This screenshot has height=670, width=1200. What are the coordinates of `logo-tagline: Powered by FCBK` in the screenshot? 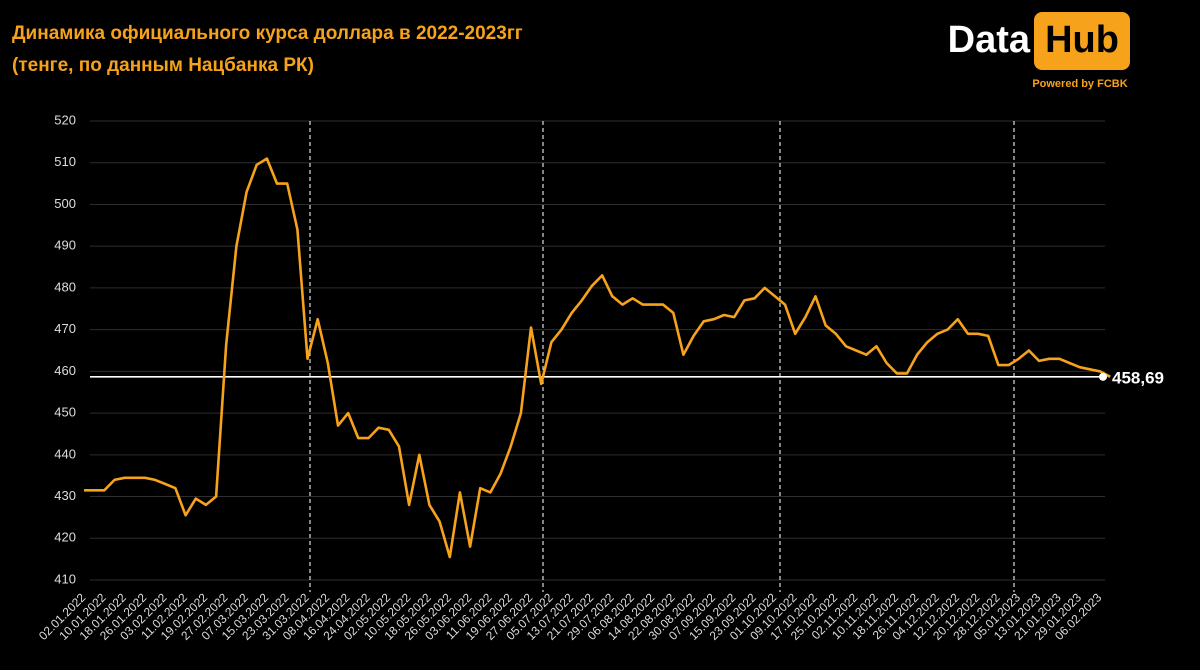 It's located at (1079, 84).